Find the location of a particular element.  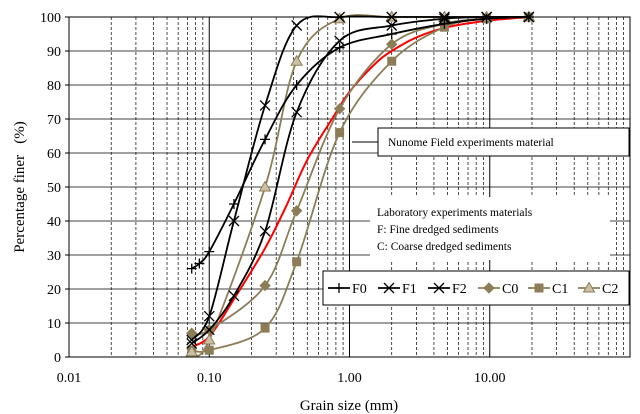

legend-item: C2 is located at coordinates (598, 289).